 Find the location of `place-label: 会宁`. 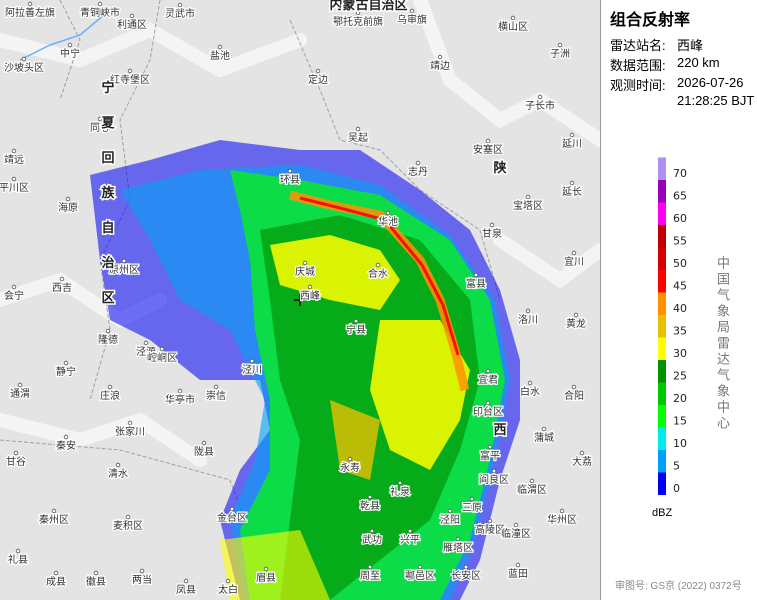

place-label: 会宁 is located at coordinates (14, 295).